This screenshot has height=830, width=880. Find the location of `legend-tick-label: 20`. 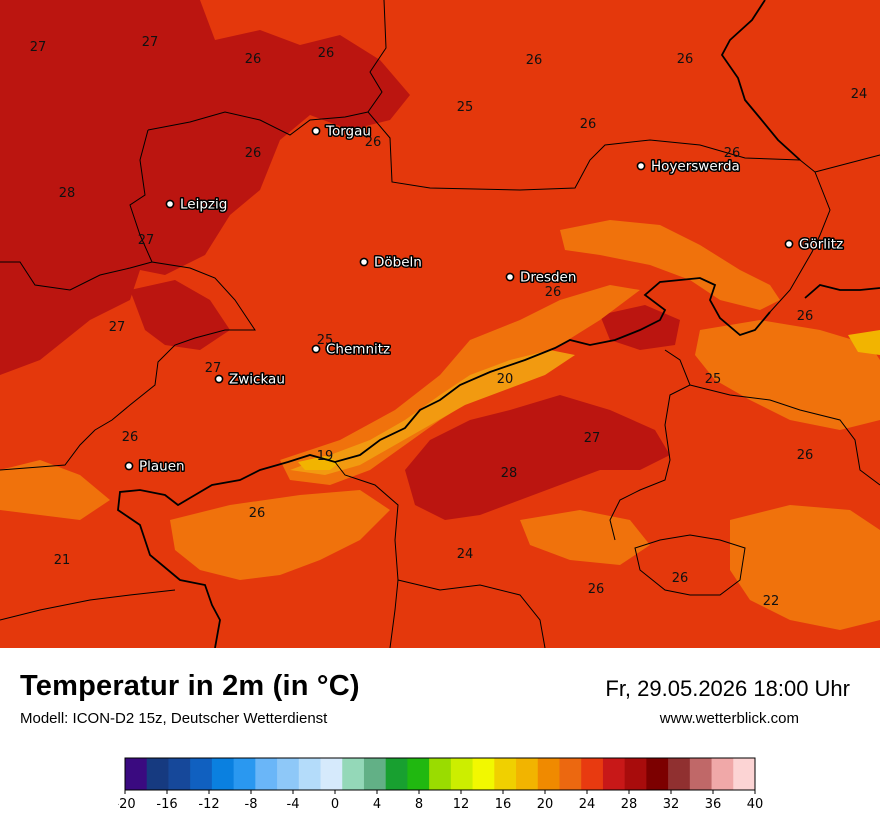

legend-tick-label: 20 is located at coordinates (545, 804).